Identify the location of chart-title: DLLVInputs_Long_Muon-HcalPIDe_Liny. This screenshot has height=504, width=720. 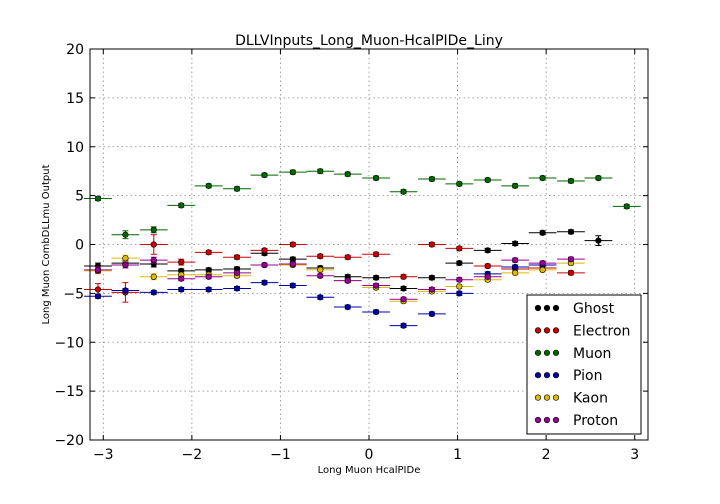
(369, 41).